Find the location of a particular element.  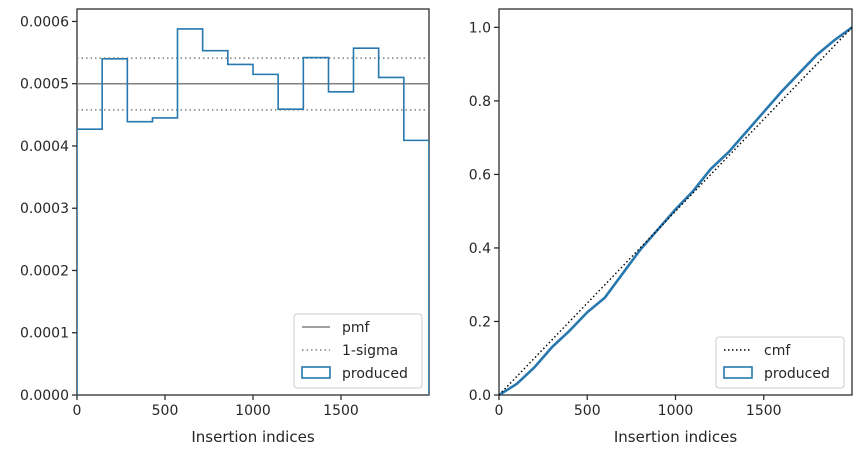

left-y-tick-label: 0.0001 is located at coordinates (44, 334).